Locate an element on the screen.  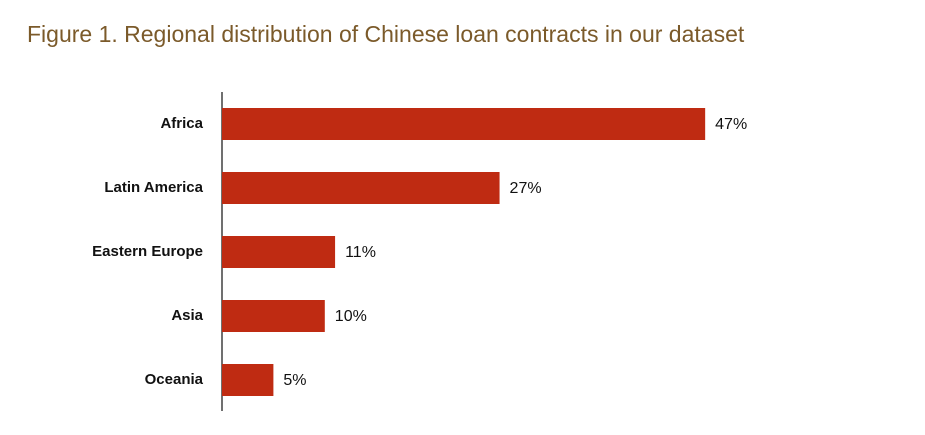
value-label: 11% is located at coordinates (360, 252).